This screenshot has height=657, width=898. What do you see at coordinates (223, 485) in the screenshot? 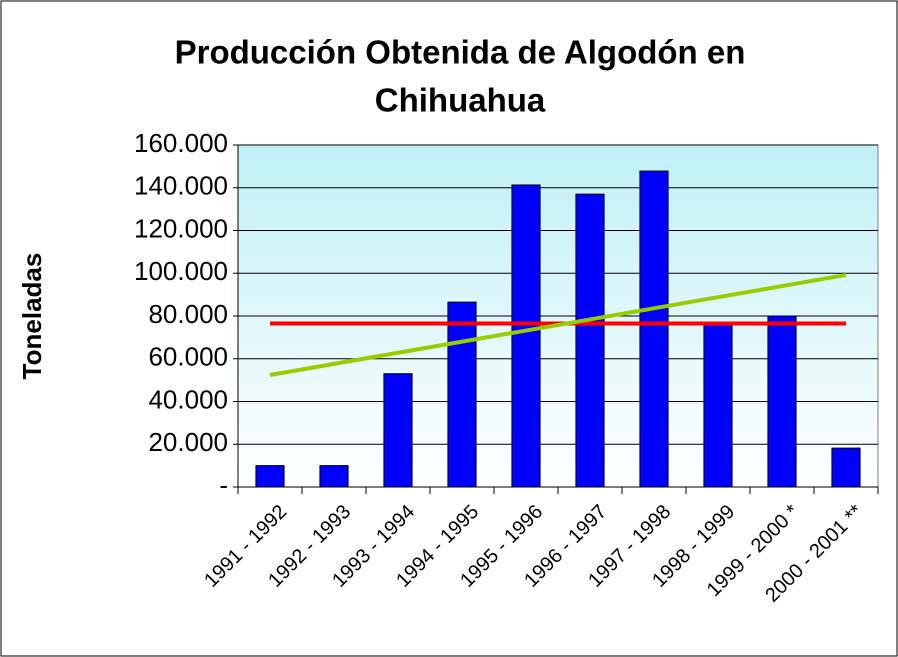
I see `y-tick-label: -` at bounding box center [223, 485].